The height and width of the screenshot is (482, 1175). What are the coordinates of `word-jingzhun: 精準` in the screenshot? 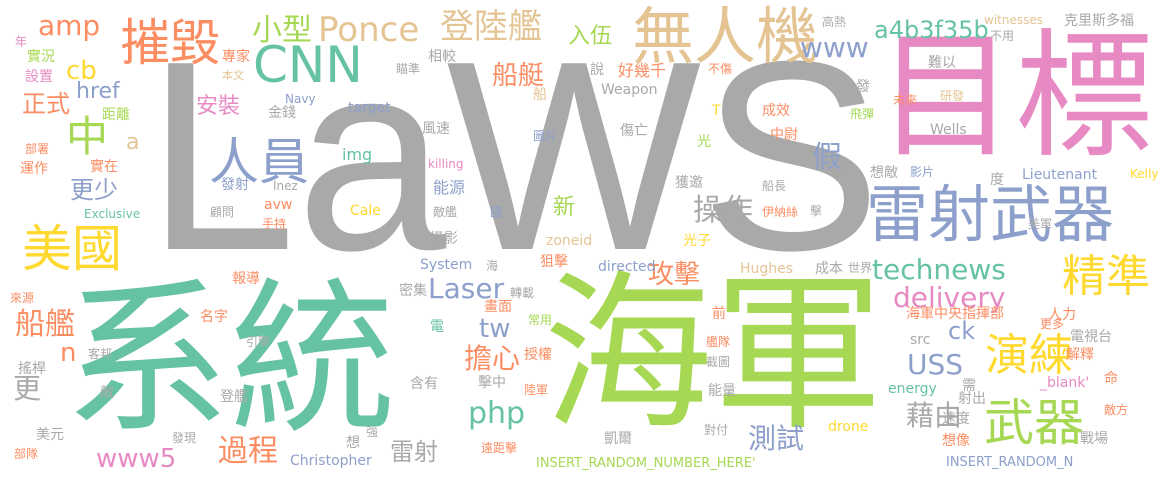 It's located at (1106, 276).